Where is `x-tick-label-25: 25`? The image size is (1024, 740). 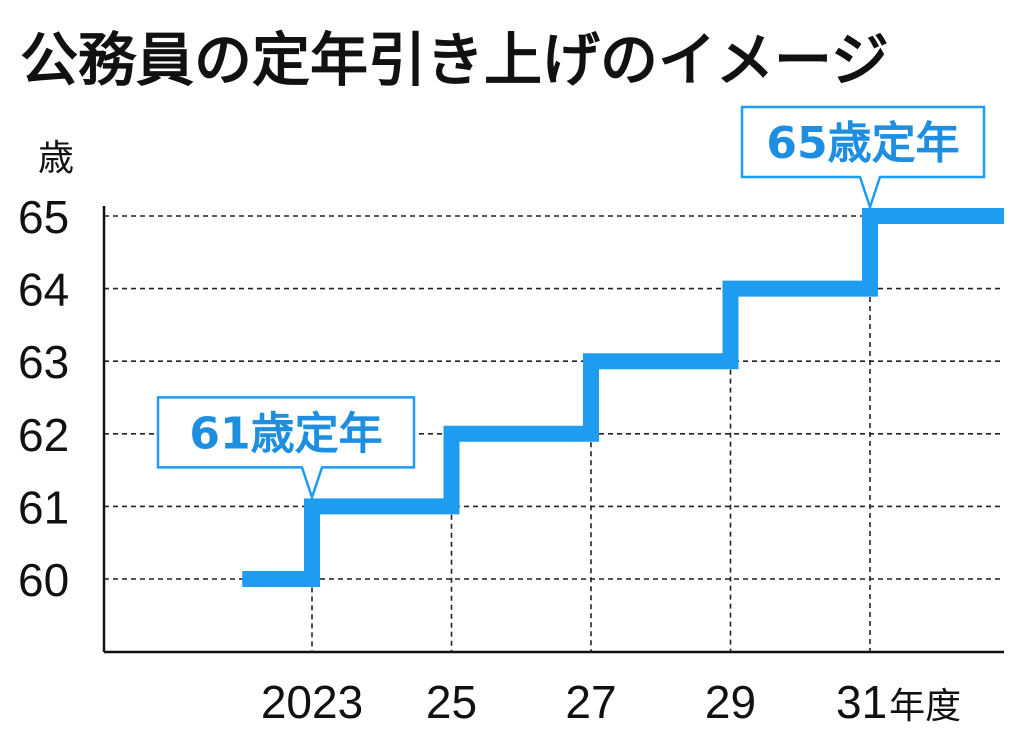
x-tick-label-25: 25 is located at coordinates (451, 702).